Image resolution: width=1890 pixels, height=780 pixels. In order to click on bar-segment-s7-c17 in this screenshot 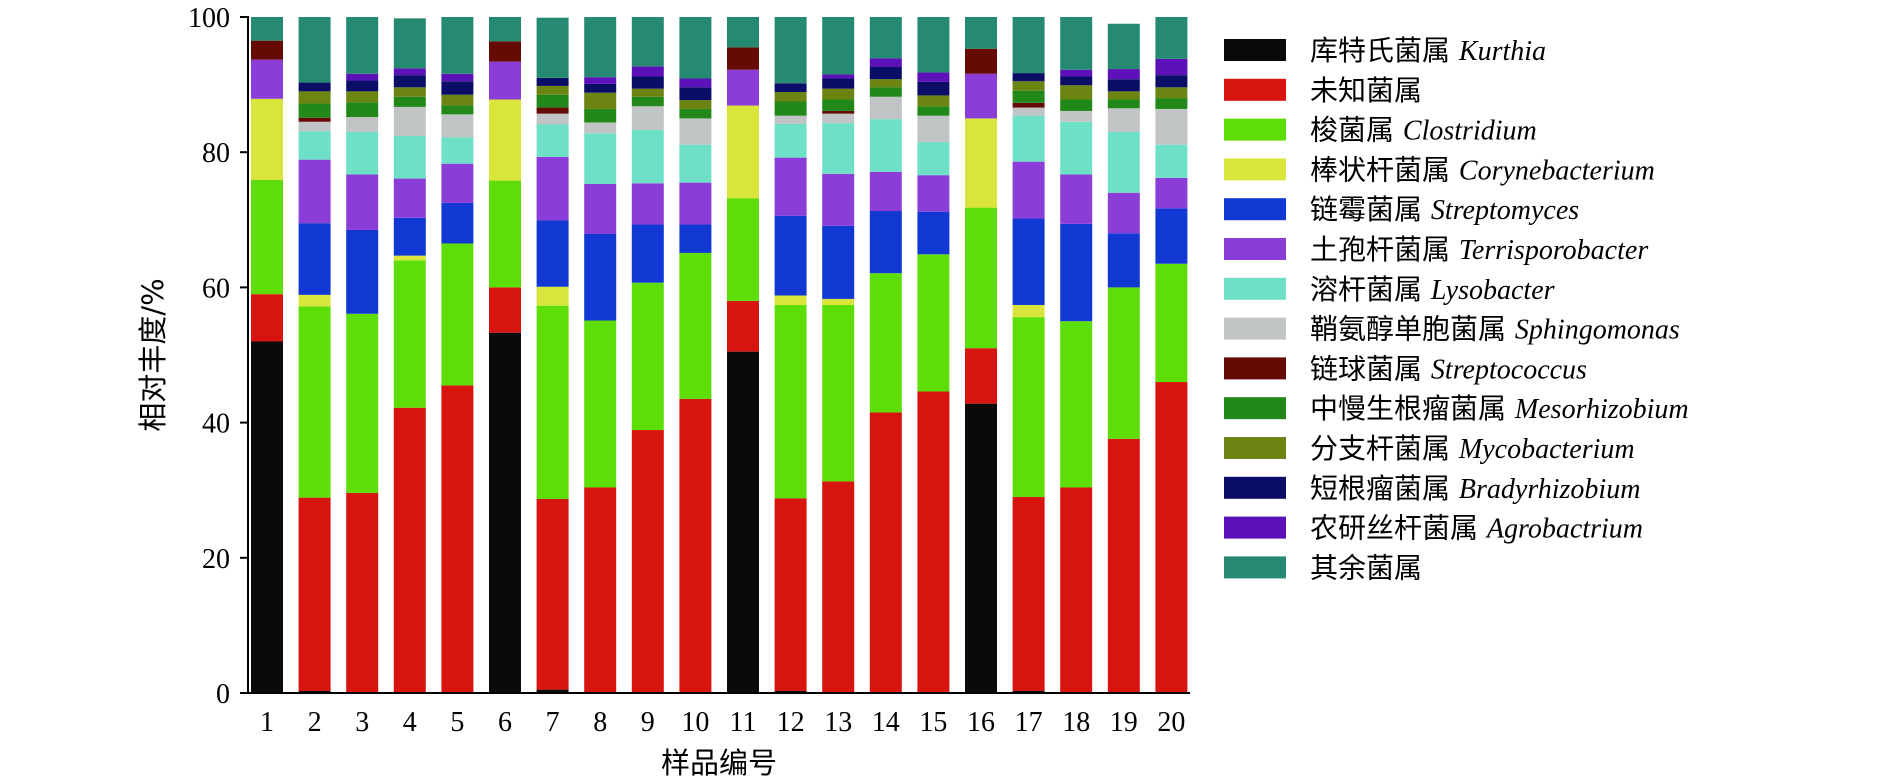, I will do `click(1028, 138)`.